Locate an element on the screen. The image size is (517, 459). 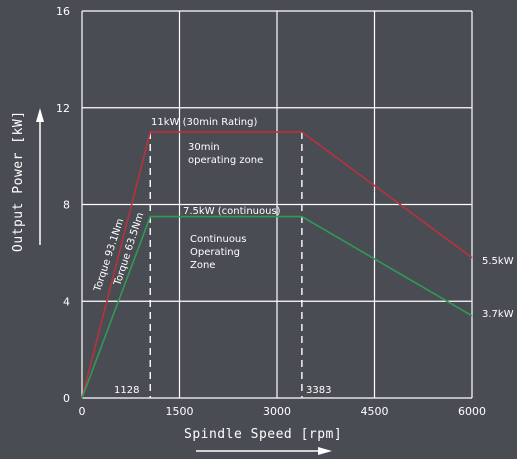
zone-continuous-label-1: Continuous is located at coordinates (218, 239).